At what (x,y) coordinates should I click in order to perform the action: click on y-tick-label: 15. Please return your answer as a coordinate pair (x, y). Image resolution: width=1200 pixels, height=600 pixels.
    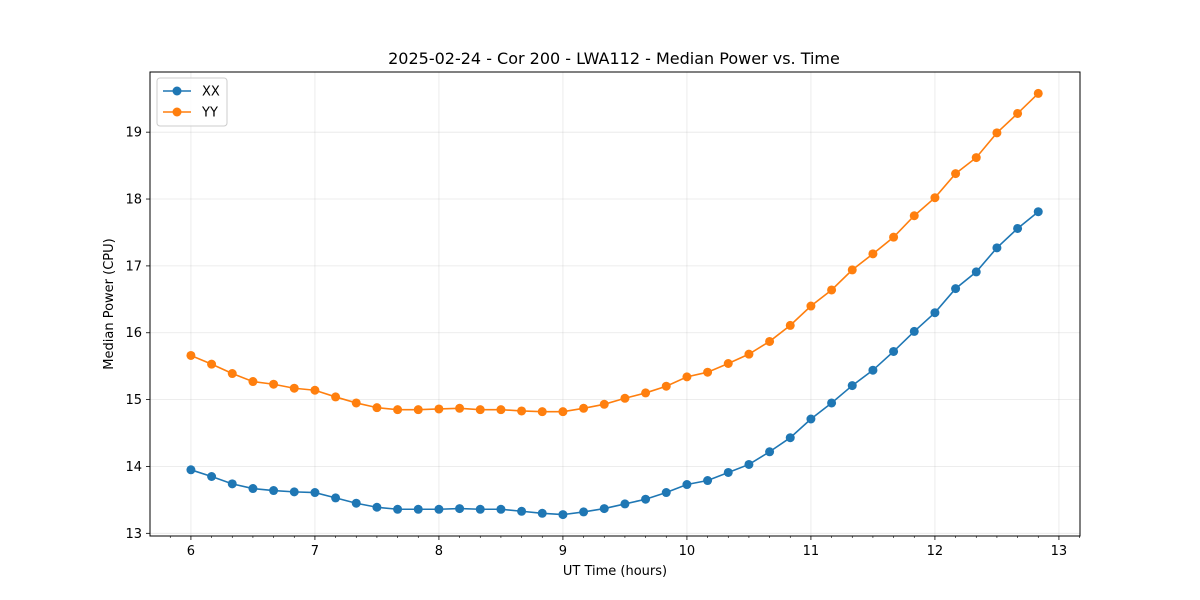
    Looking at the image, I should click on (133, 400).